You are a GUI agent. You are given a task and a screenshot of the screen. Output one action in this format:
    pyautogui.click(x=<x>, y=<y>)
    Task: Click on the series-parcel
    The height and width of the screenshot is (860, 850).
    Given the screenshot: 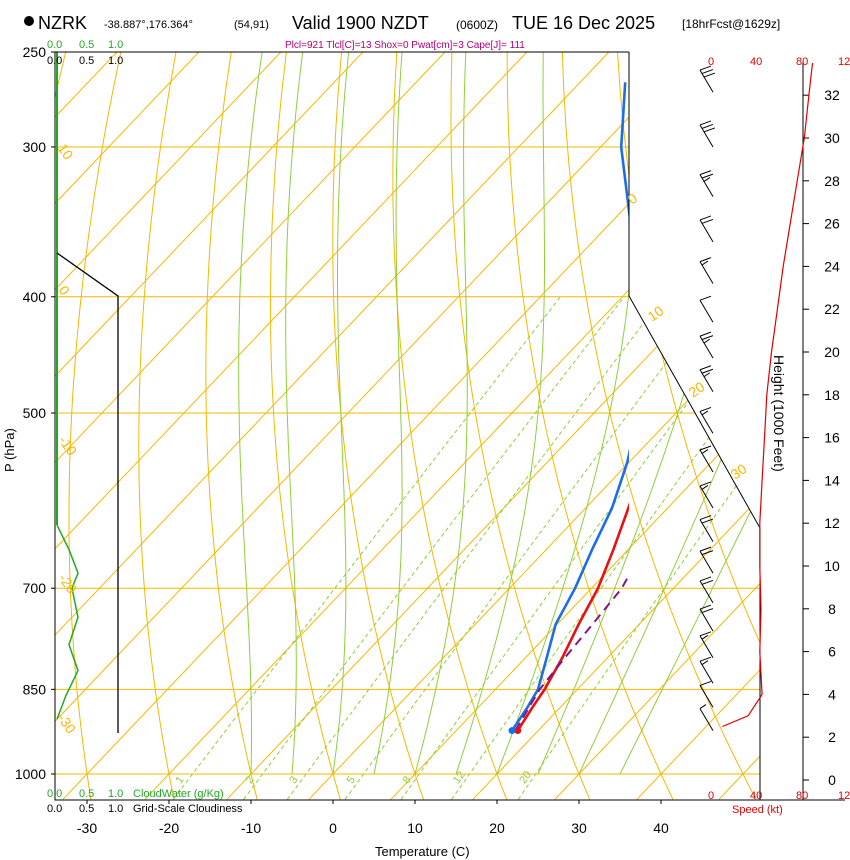 What is the action you would take?
    pyautogui.click(x=571, y=652)
    